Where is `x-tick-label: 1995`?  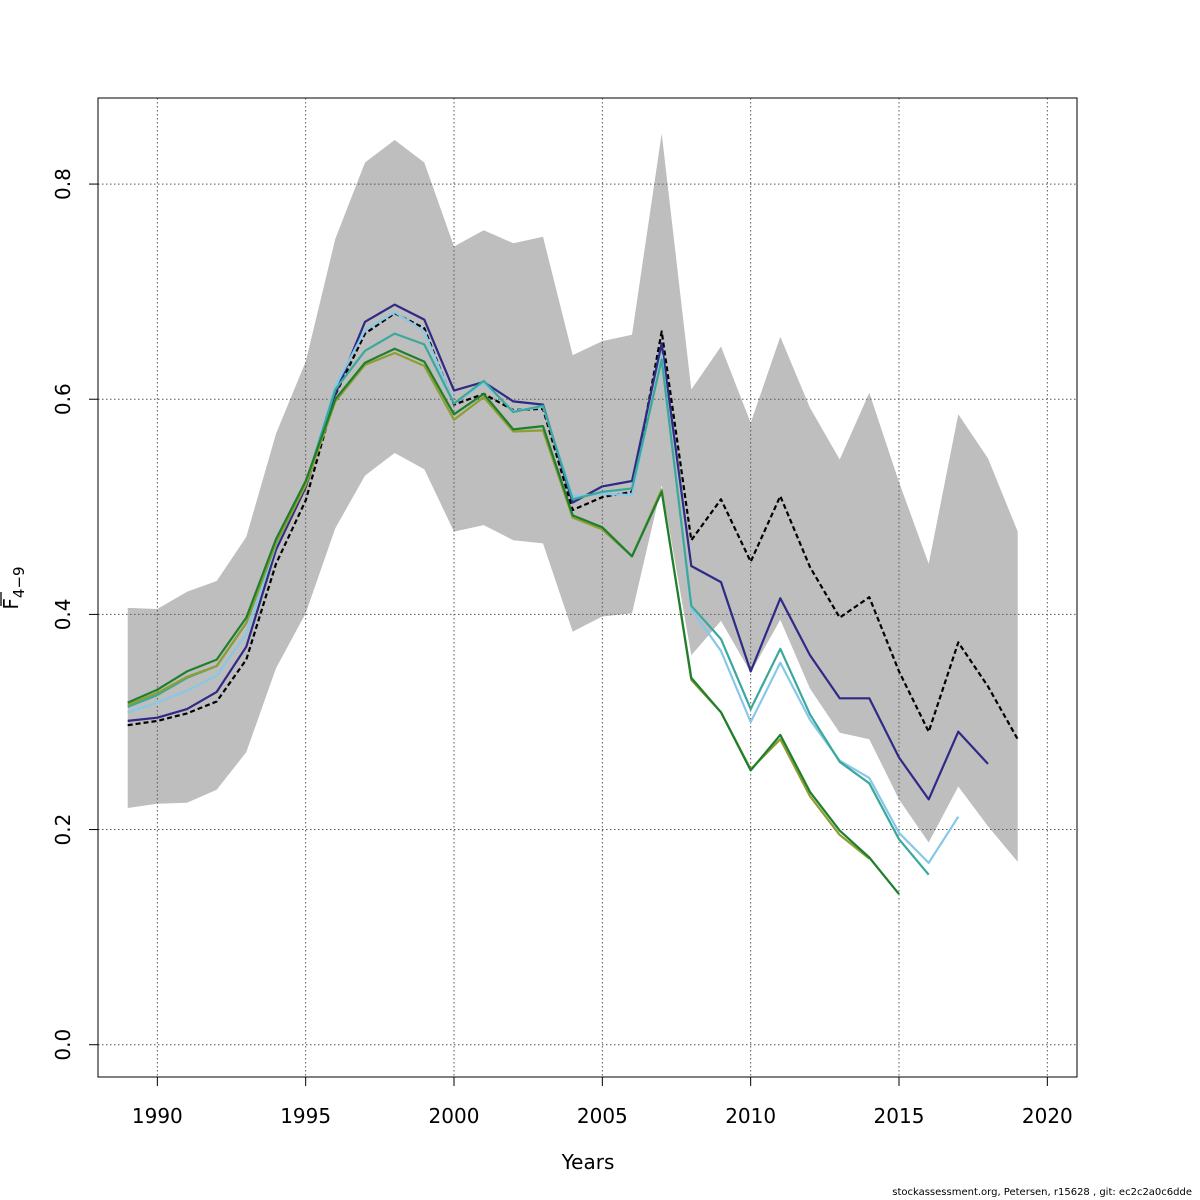 x-tick-label: 1995 is located at coordinates (305, 1116).